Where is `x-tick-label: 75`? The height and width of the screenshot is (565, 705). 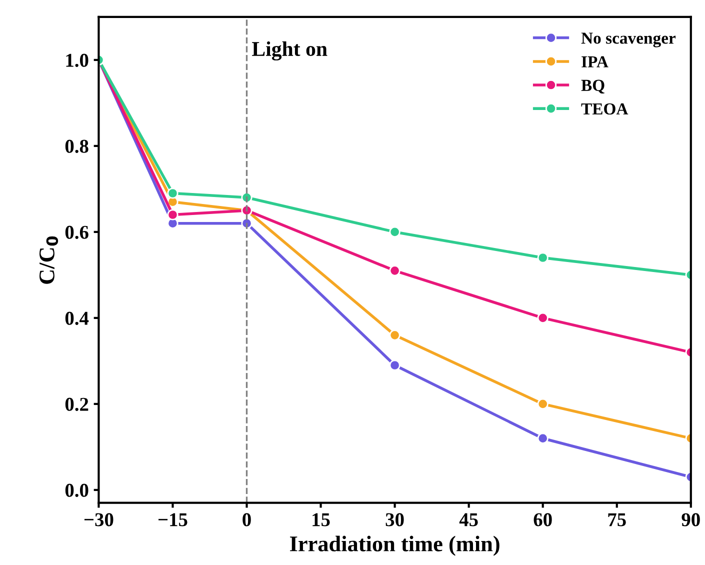 x-tick-label: 75 is located at coordinates (617, 519).